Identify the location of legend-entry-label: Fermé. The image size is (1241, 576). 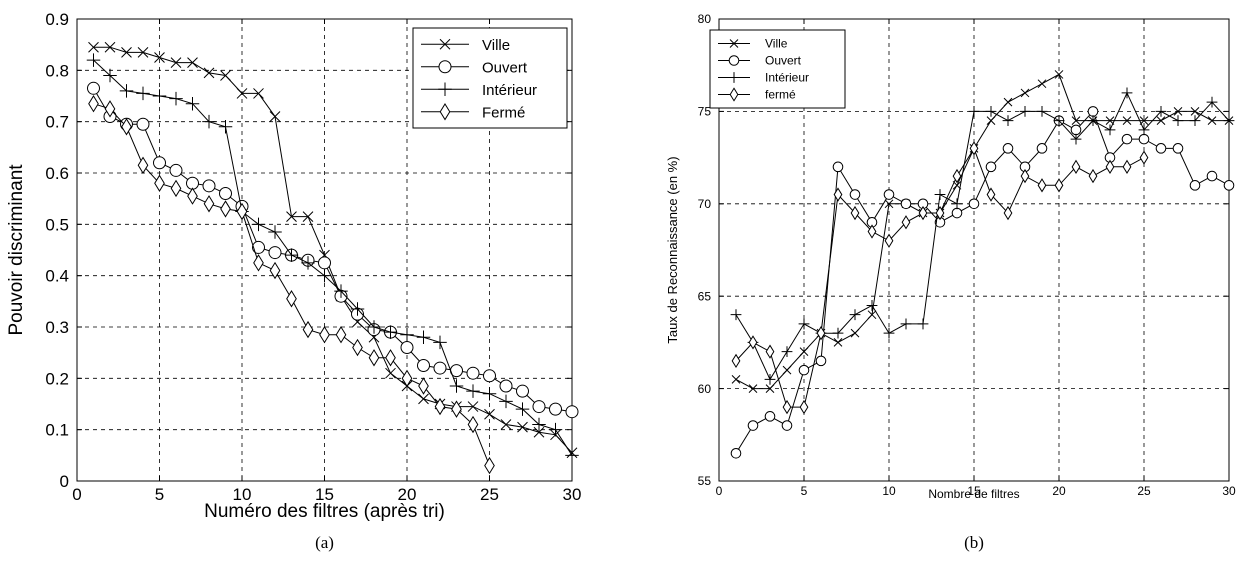
(503, 113).